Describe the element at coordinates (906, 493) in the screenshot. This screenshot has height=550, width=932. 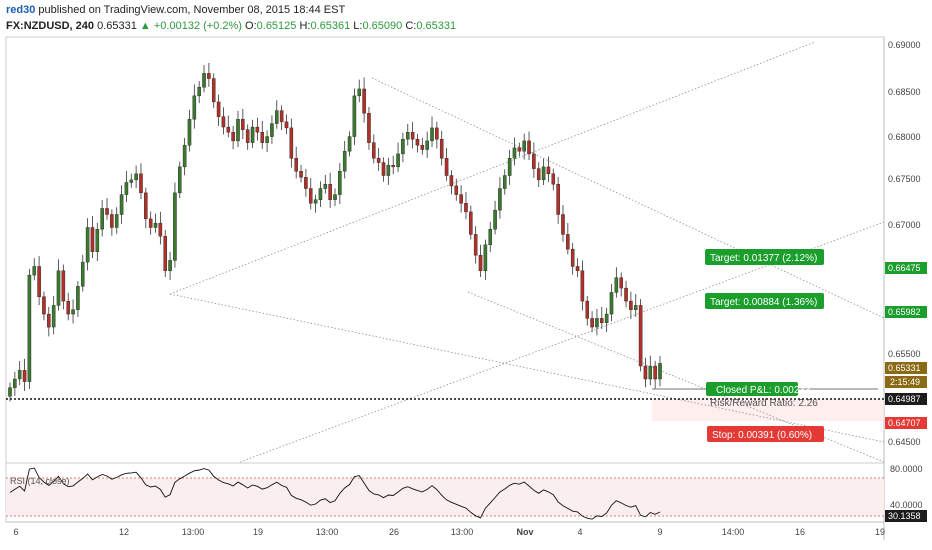
I see `rsi-axis: 80.0000 40.0000 30.1358` at that location.